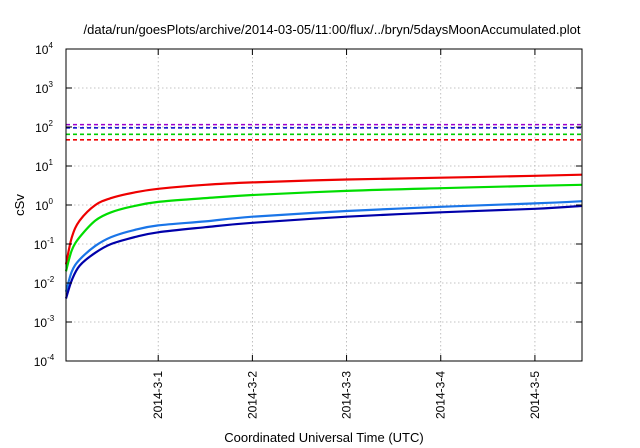 Image resolution: width=640 pixels, height=448 pixels. I want to click on y-tick-labels: 10⁻⁴ 10⁻³ 10⁻² 10⁻¹ 10⁰ 10¹ 10² 10³ 10⁴, so click(44, 205).